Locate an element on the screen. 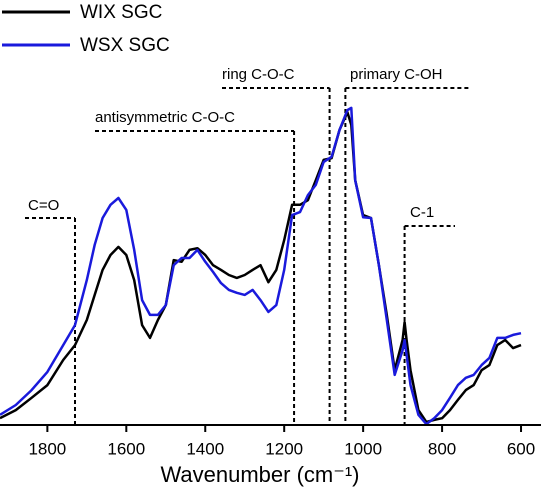 This screenshot has width=541, height=498. x-tick-label: 1800 is located at coordinates (47, 448).